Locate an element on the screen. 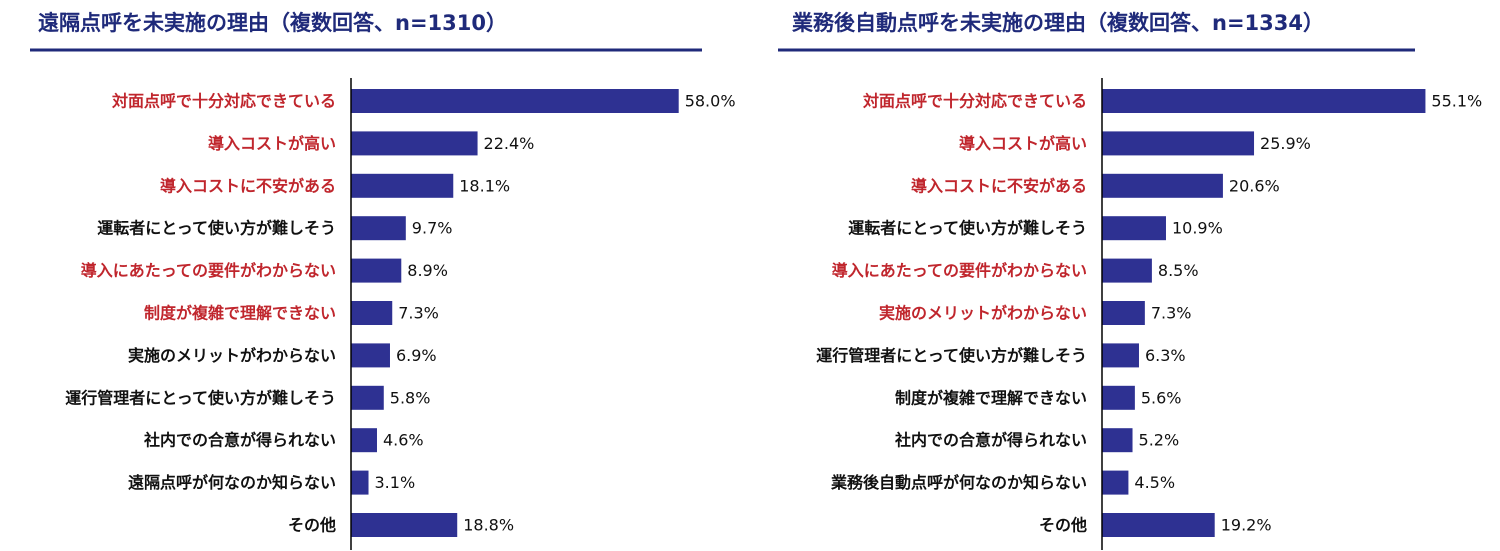  value-label: 58.0% is located at coordinates (710, 101).